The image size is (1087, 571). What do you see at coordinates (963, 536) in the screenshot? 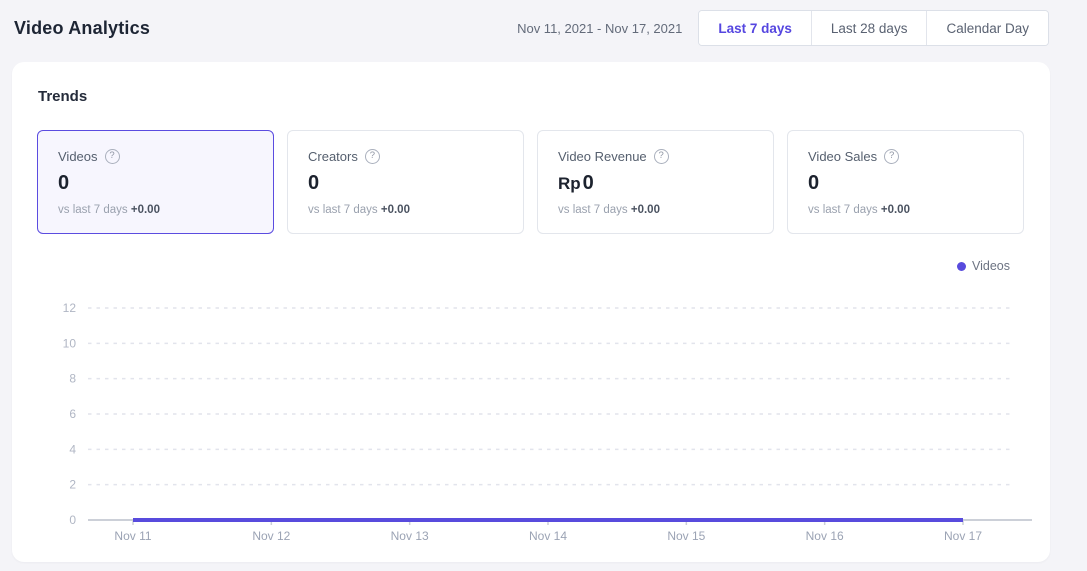
I see `x-tick-label: Nov 17` at bounding box center [963, 536].